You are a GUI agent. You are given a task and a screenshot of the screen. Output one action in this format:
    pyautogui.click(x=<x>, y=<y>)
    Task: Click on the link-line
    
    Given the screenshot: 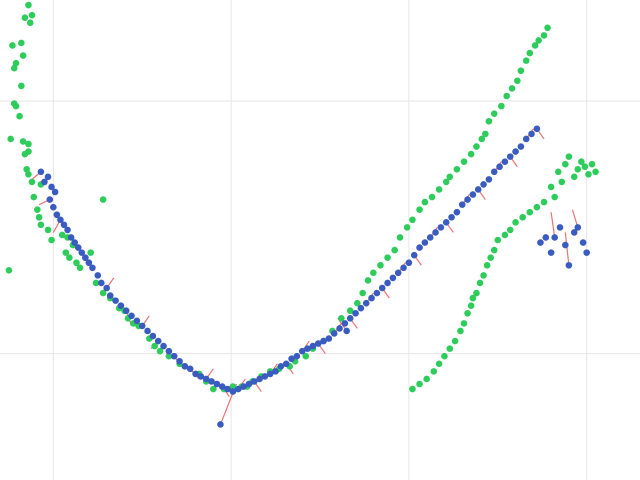 What is the action you would take?
    pyautogui.click(x=553, y=225)
    